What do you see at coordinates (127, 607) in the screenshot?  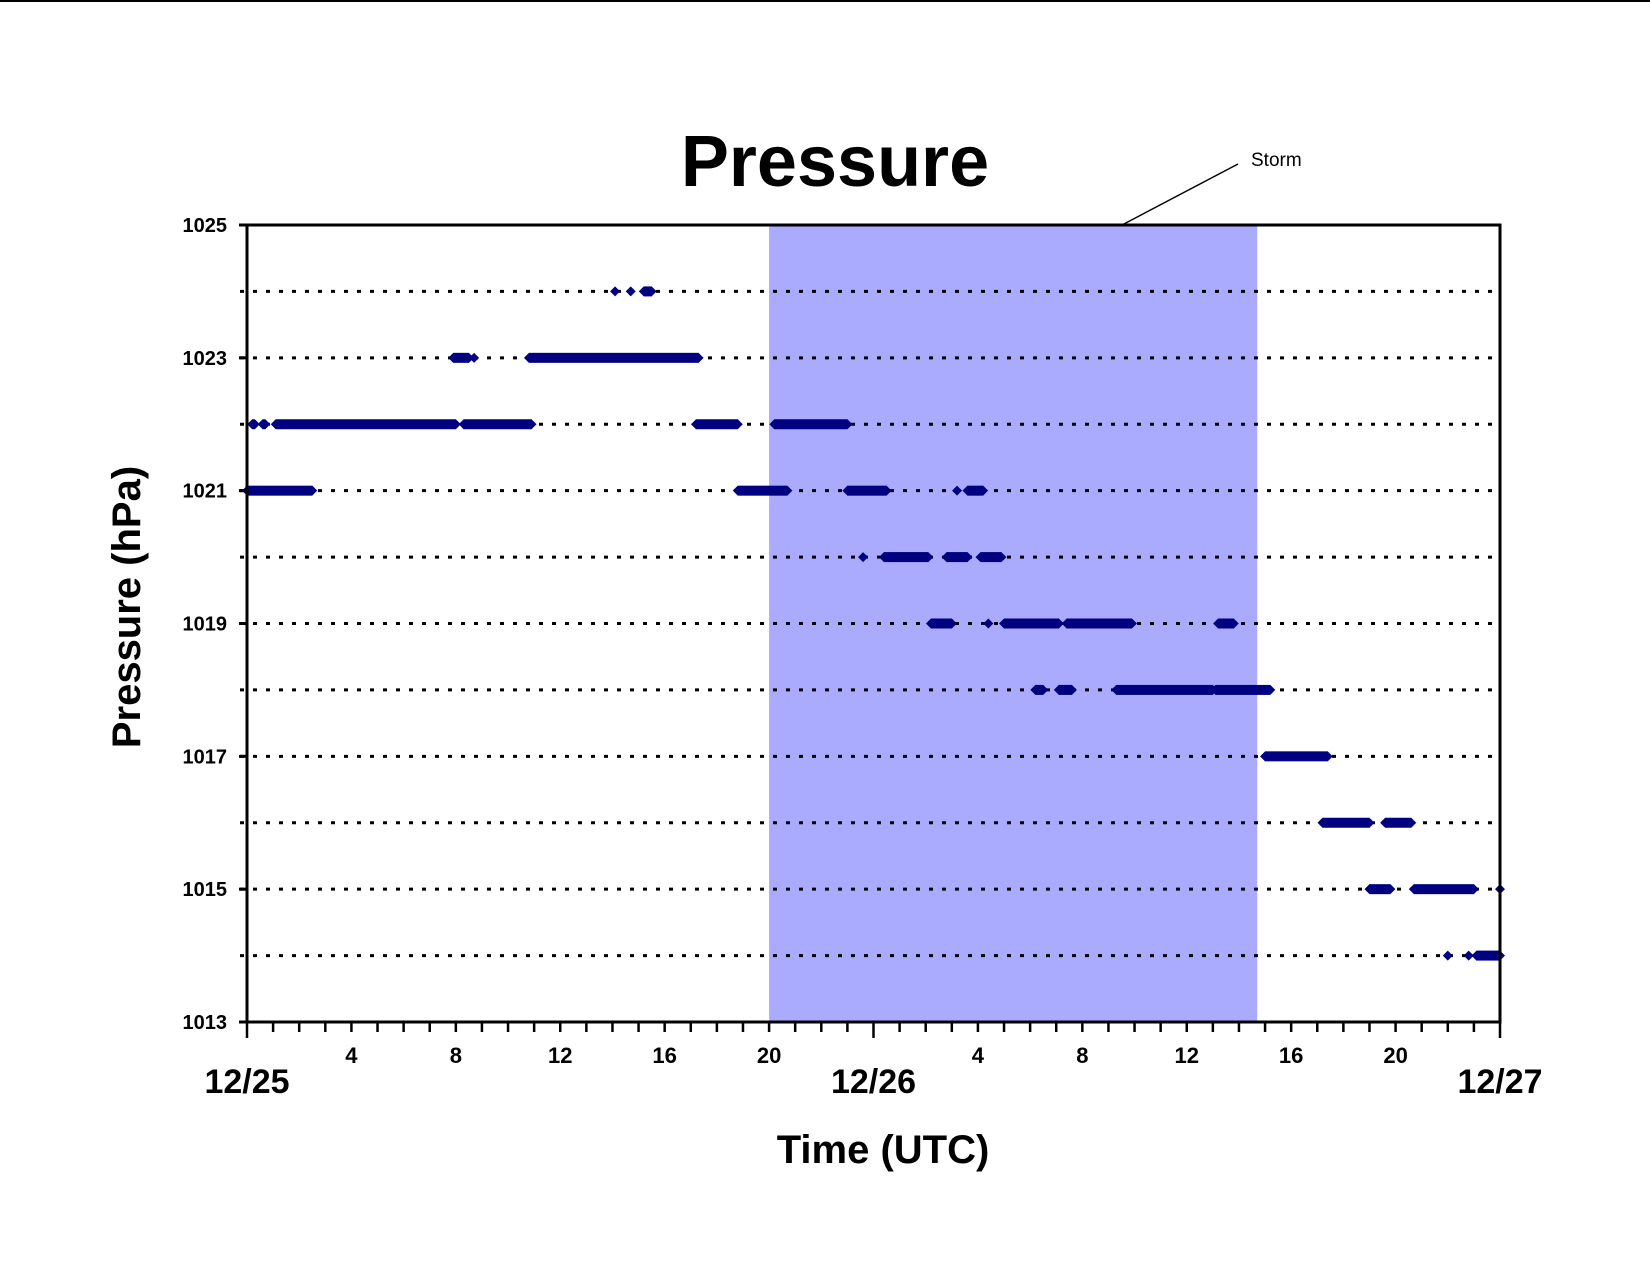 I see `y-axis-title: Pressure (hPa)` at bounding box center [127, 607].